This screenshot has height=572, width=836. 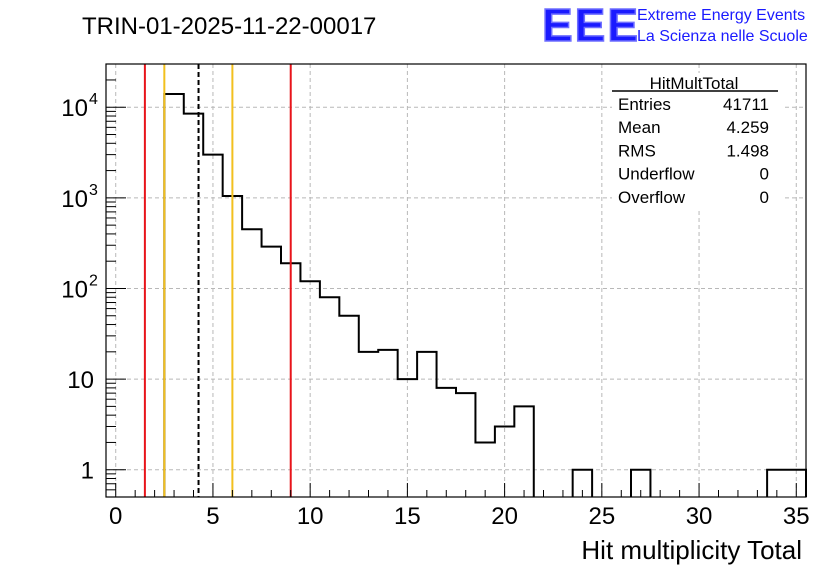 I want to click on y-tick-exponent: 2, so click(x=93, y=280).